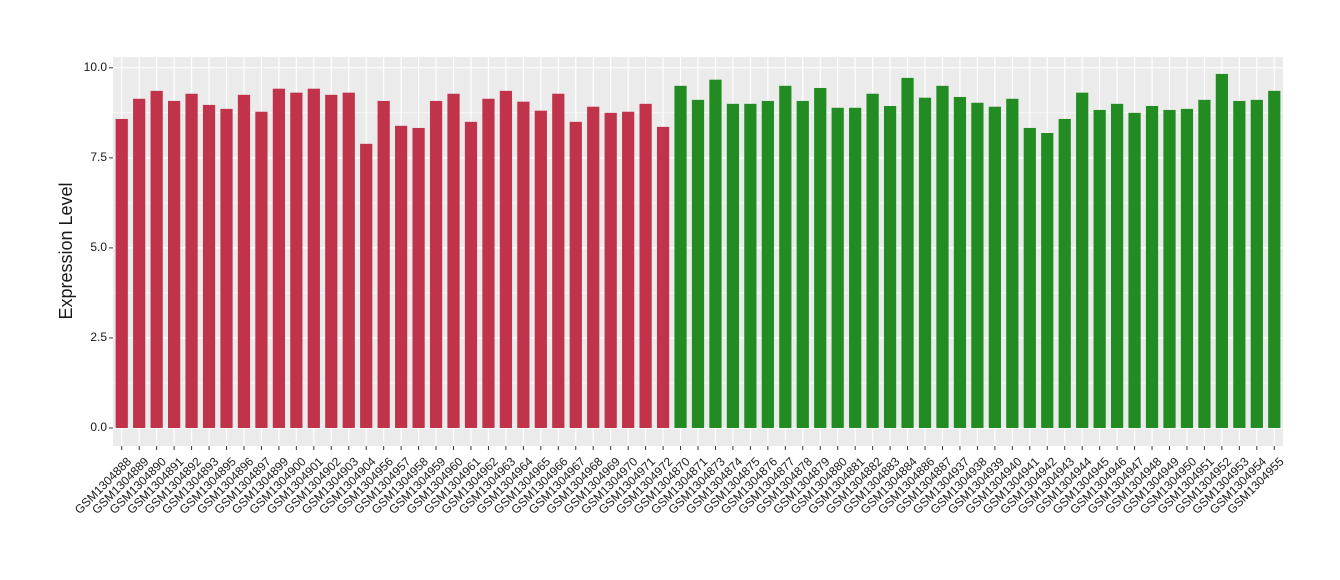 This screenshot has width=1340, height=580. Describe the element at coordinates (98, 337) in the screenshot. I see `y-tick-label: 2.5` at that location.